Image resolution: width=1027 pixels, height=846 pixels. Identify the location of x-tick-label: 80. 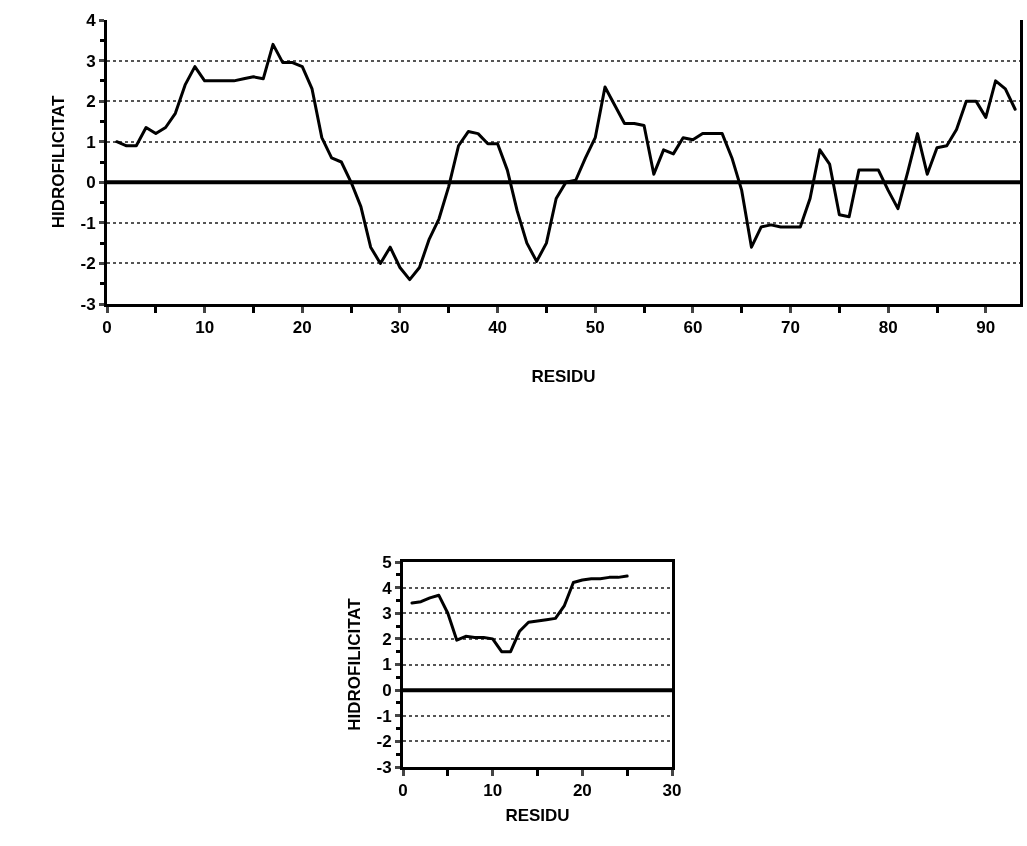
(888, 328).